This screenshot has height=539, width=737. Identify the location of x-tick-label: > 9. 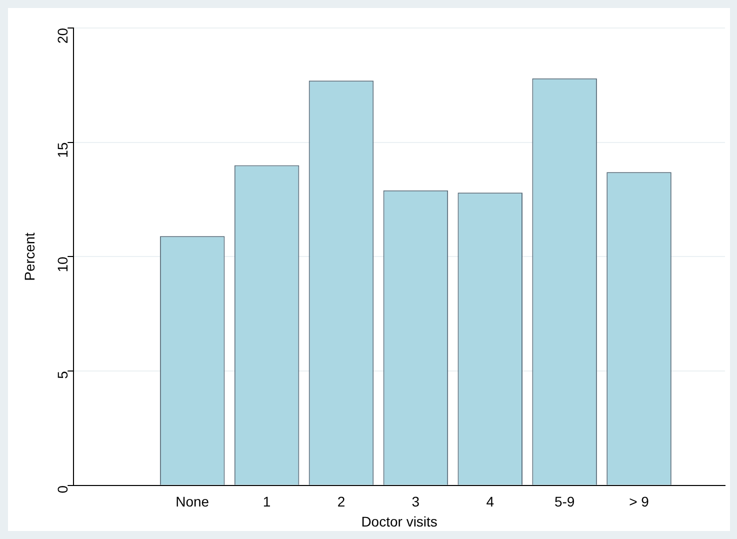
(639, 502).